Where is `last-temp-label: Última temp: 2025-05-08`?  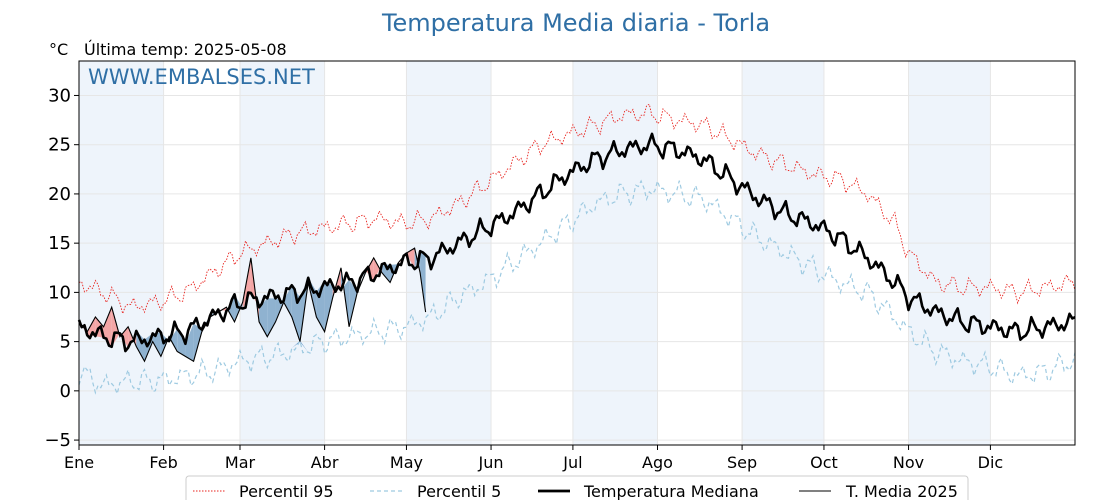 last-temp-label: Última temp: 2025-05-08 is located at coordinates (185, 49).